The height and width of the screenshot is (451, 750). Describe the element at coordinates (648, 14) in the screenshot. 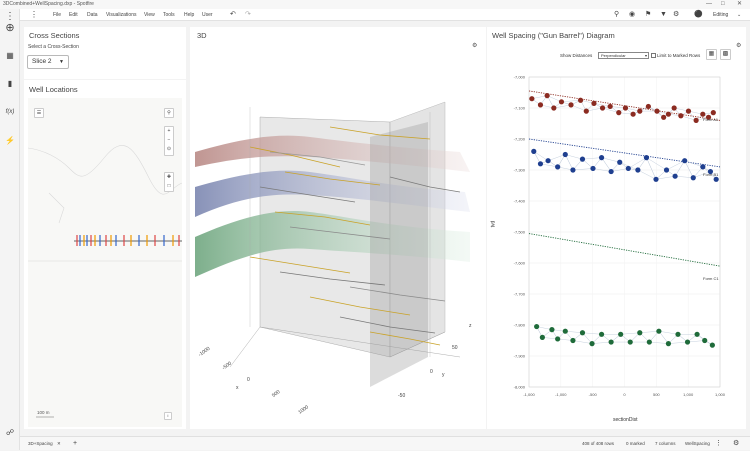

I see `bookmark-icon: ⚑` at that location.